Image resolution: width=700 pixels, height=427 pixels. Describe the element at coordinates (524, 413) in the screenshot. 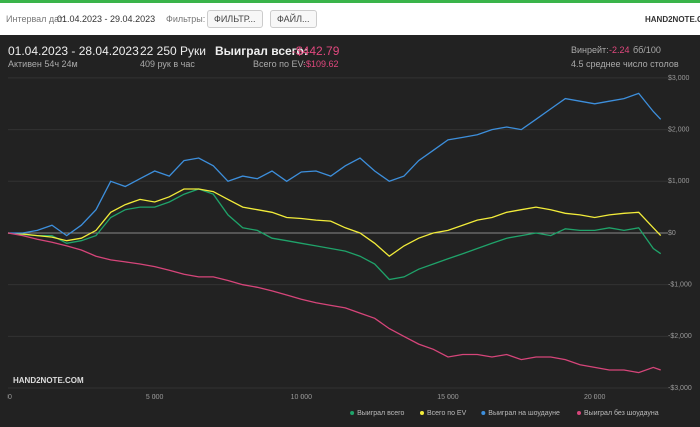

I see `legend-label: Выиграл на шоудауне` at that location.